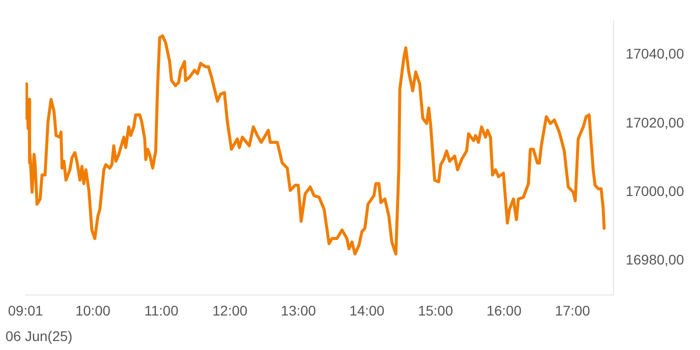 The height and width of the screenshot is (350, 700). Describe the element at coordinates (39, 336) in the screenshot. I see `text: 06 Jun(25)` at that location.